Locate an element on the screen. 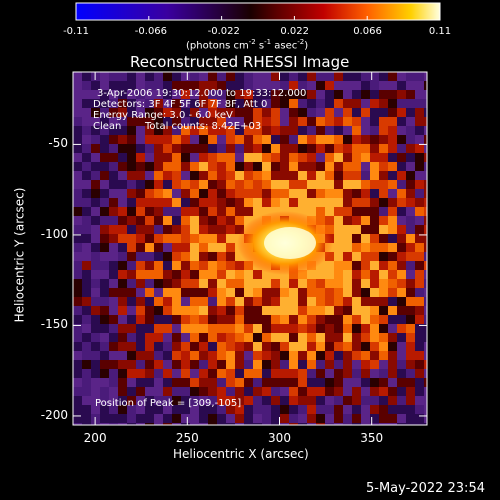 This screenshot has width=500, height=500. colorbar-tick-label: -0.11 is located at coordinates (76, 31).